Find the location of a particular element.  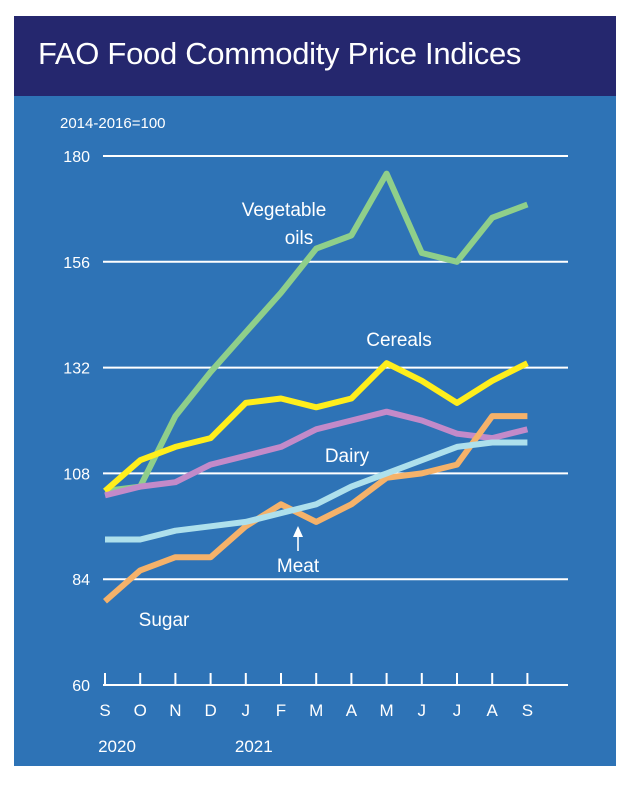

series-label-meat: Meat is located at coordinates (298, 566).